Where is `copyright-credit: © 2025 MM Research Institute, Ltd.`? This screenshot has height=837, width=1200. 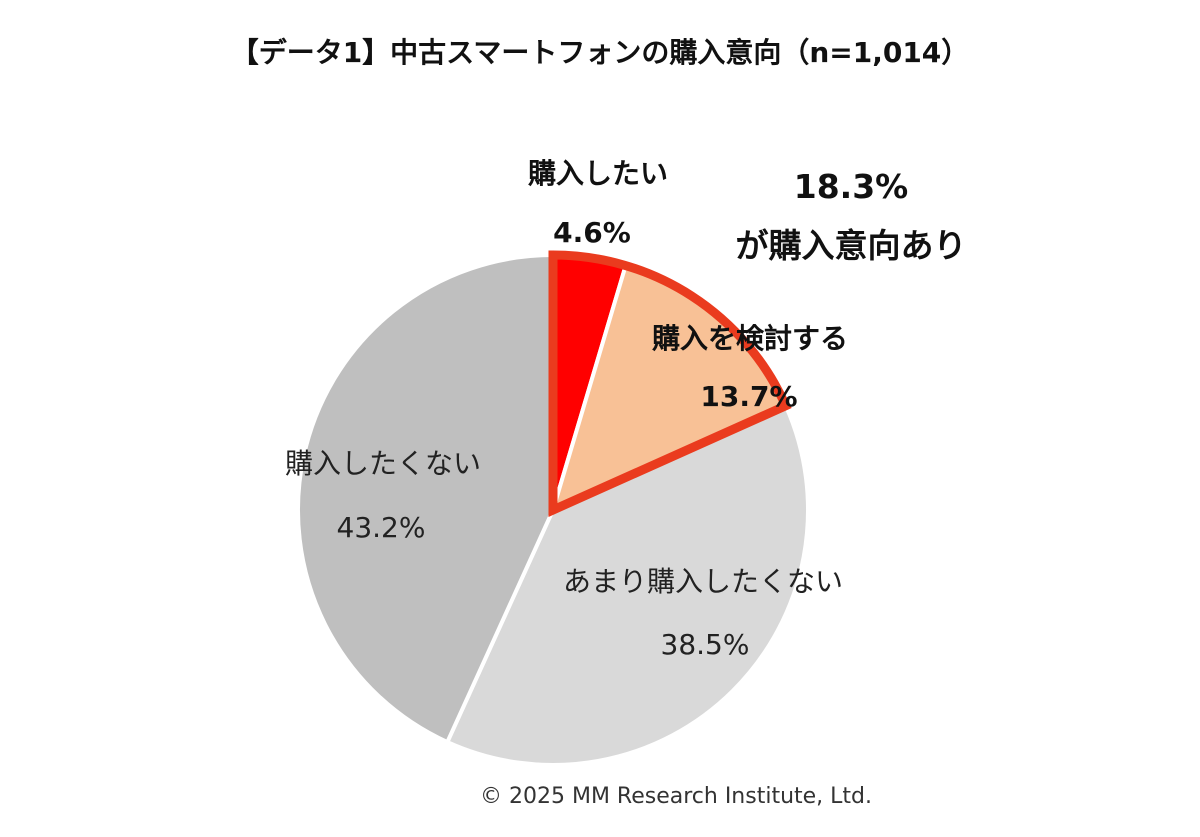
copyright-credit: © 2025 MM Research Institute, Ltd. is located at coordinates (676, 796).